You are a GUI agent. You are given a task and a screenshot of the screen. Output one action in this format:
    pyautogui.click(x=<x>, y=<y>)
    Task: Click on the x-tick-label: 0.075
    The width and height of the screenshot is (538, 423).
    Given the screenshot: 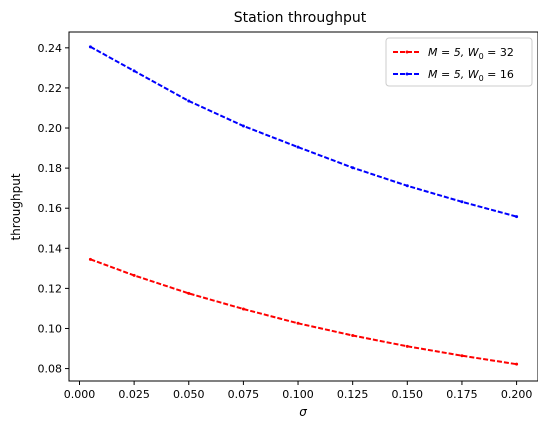 What is the action you would take?
    pyautogui.click(x=244, y=394)
    